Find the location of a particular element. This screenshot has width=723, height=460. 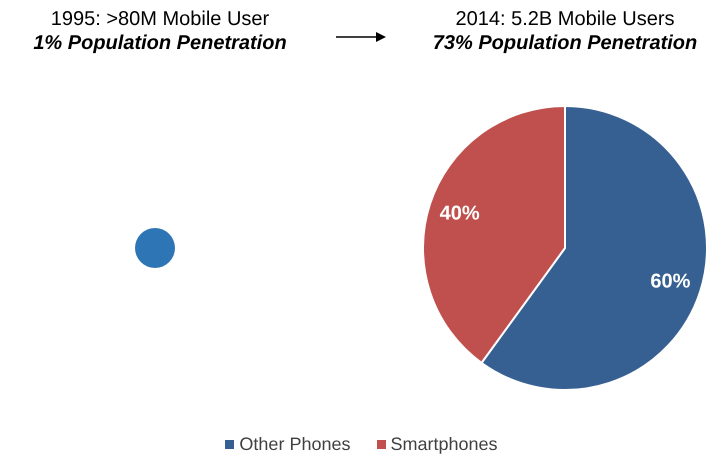

chart-title: 1995: >80M Mobile User is located at coordinates (160, 19).